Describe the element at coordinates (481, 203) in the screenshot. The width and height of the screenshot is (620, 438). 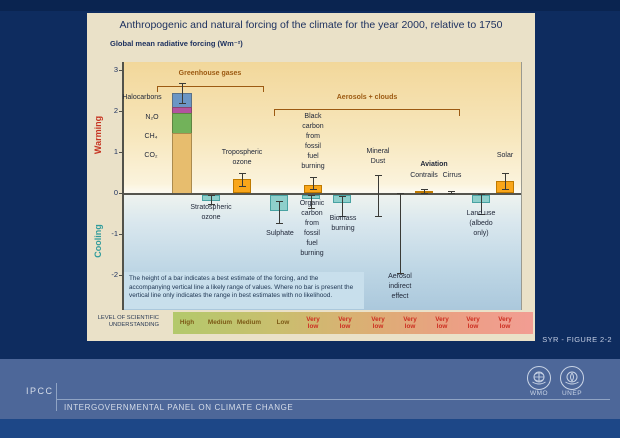
I see `error-bar-land-use-albedo` at that location.